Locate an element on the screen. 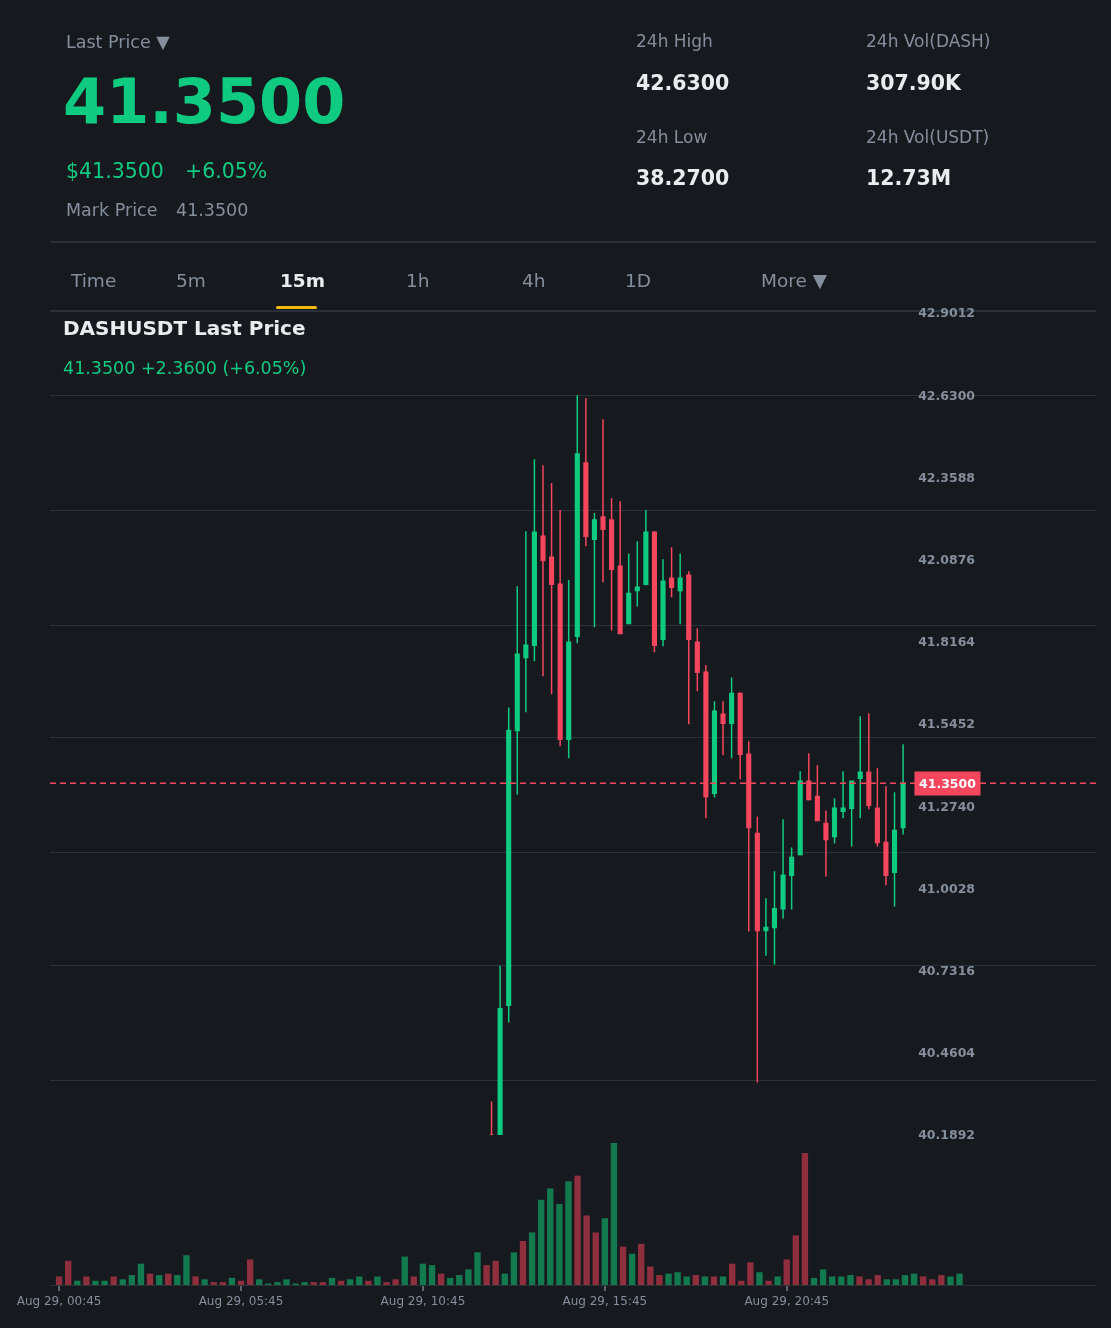 This screenshot has height=1328, width=1111. text: 307.90K is located at coordinates (913, 83).